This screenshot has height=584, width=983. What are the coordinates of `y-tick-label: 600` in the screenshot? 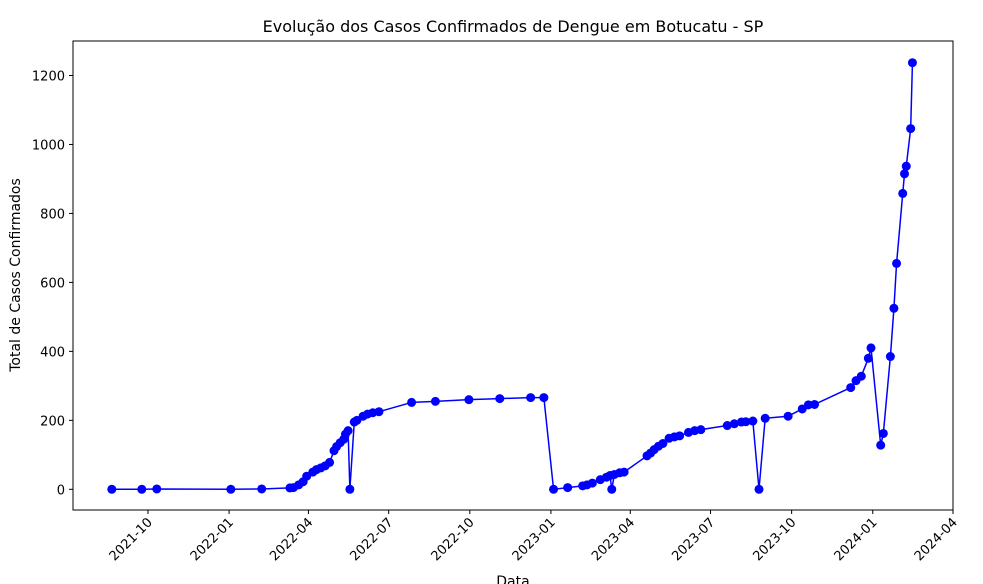 It's located at (52, 283).